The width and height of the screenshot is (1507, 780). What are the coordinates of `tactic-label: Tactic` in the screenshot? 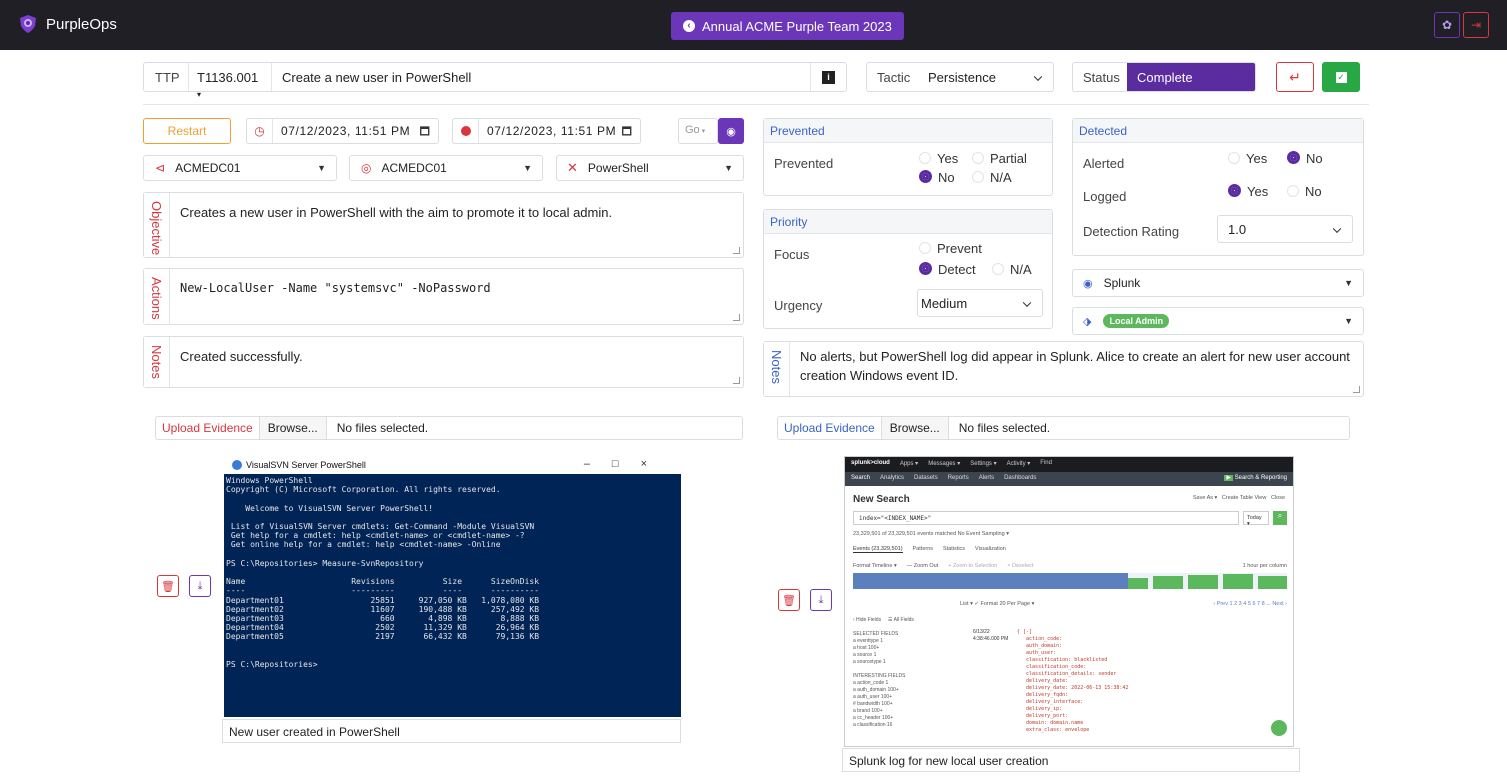 It's located at (894, 77).